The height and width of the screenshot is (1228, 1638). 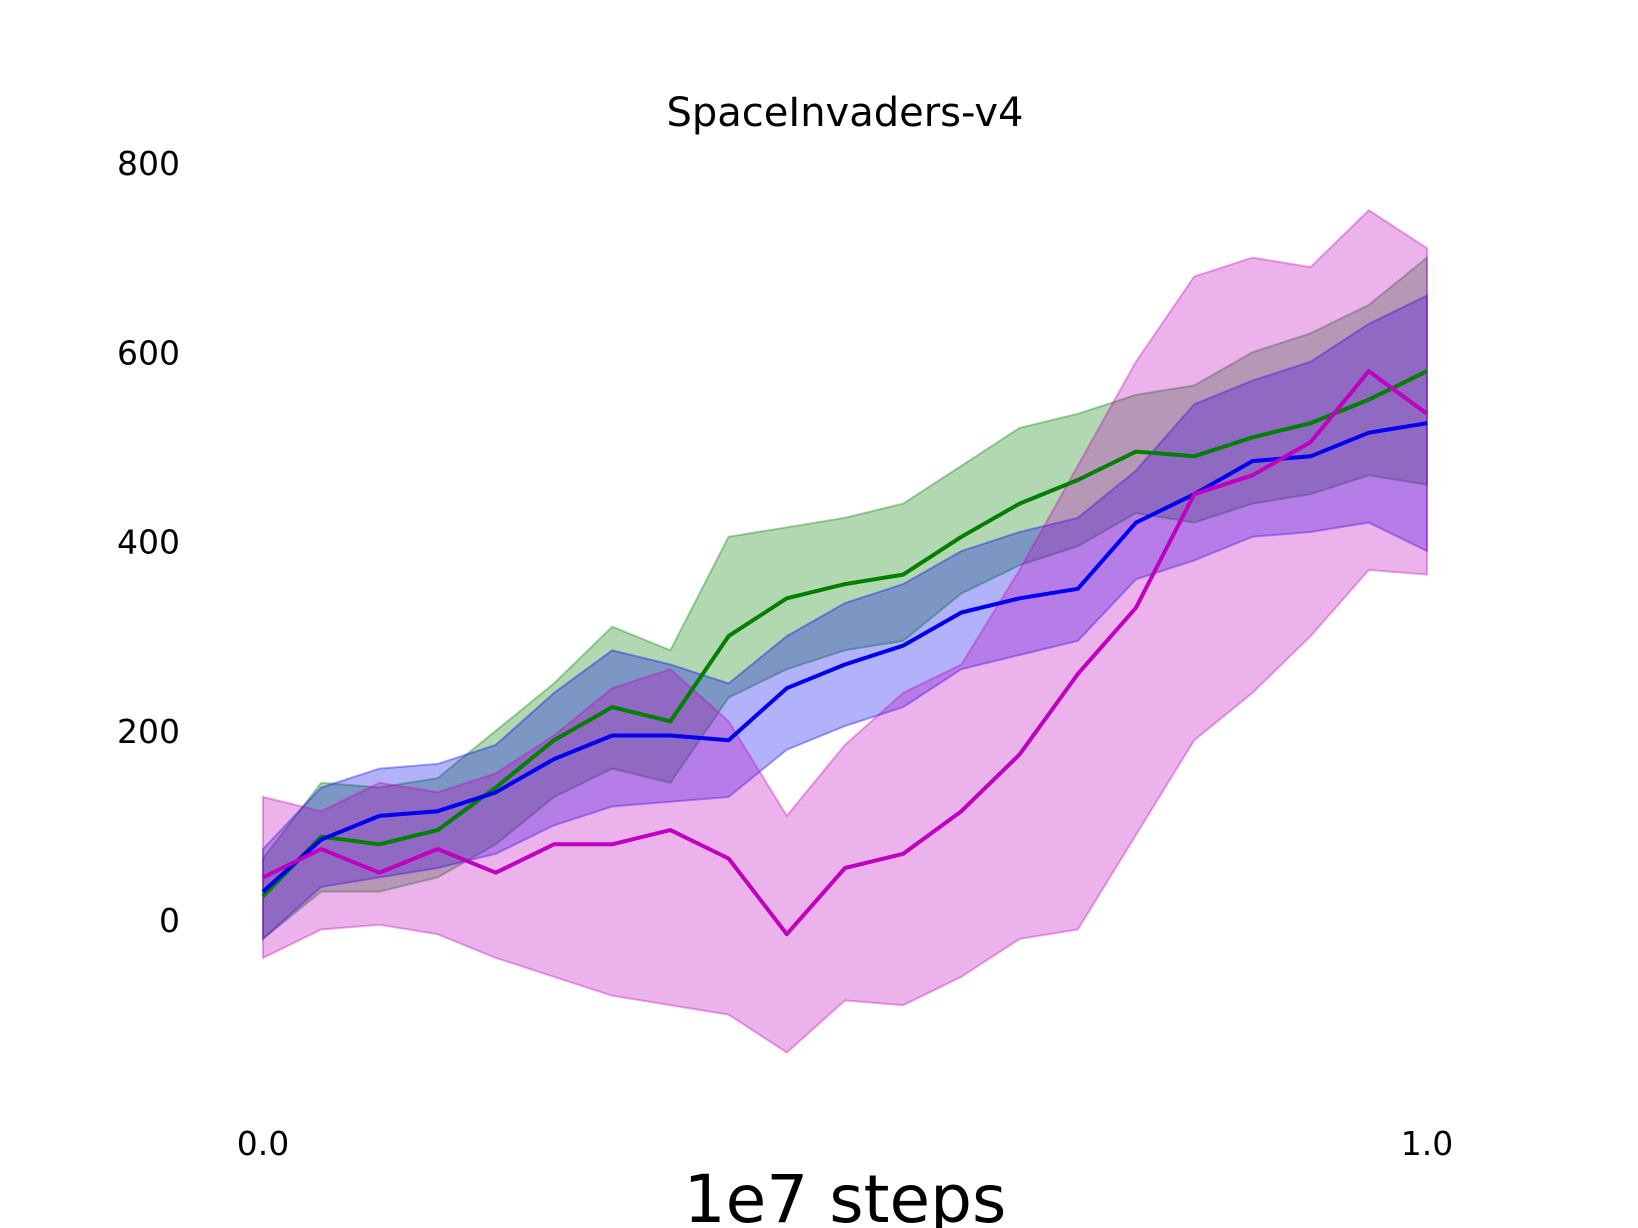 I want to click on x-tick-label: 1.0, so click(x=1427, y=1143).